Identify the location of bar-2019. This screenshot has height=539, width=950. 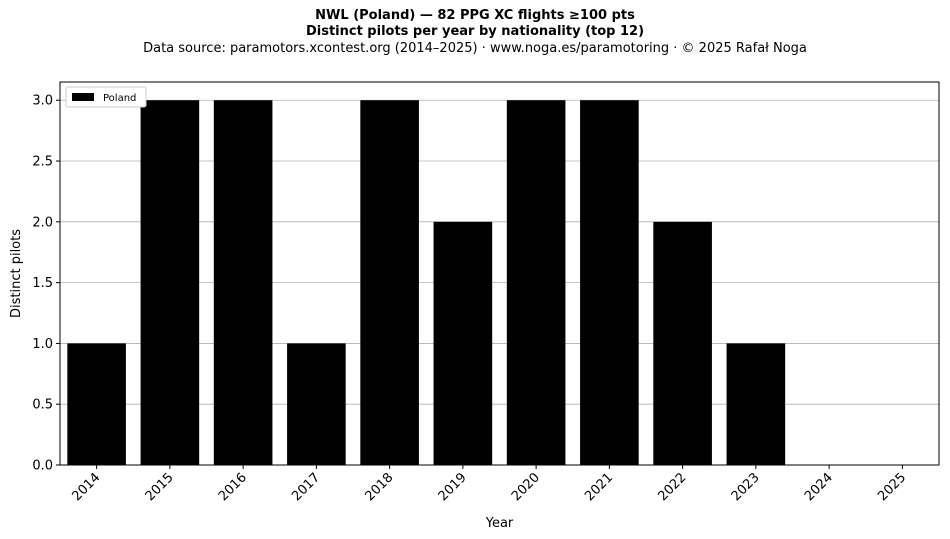
(463, 343).